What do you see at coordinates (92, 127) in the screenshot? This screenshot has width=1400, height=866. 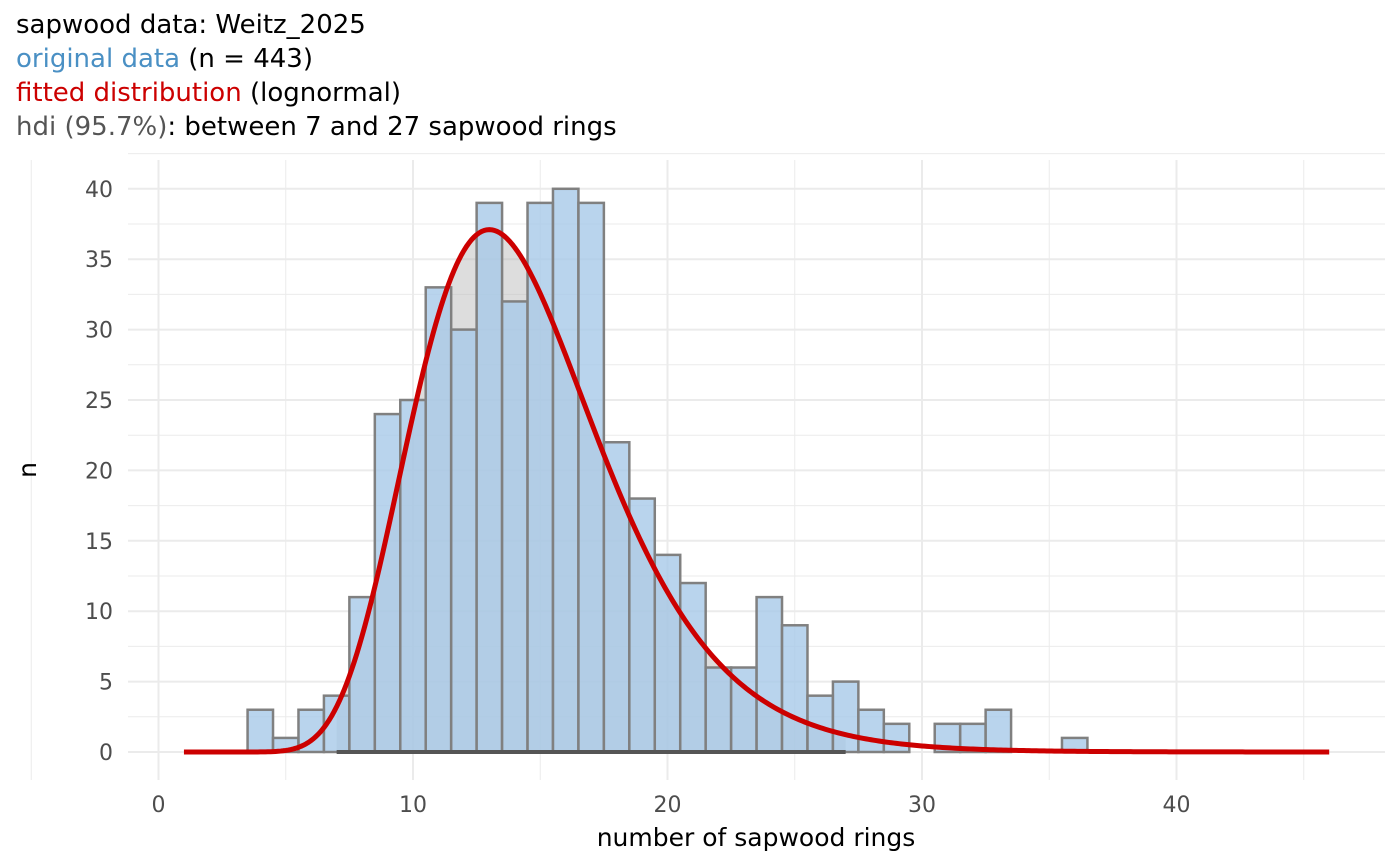 I see `legend-hdi: hdi (95.7%)` at bounding box center [92, 127].